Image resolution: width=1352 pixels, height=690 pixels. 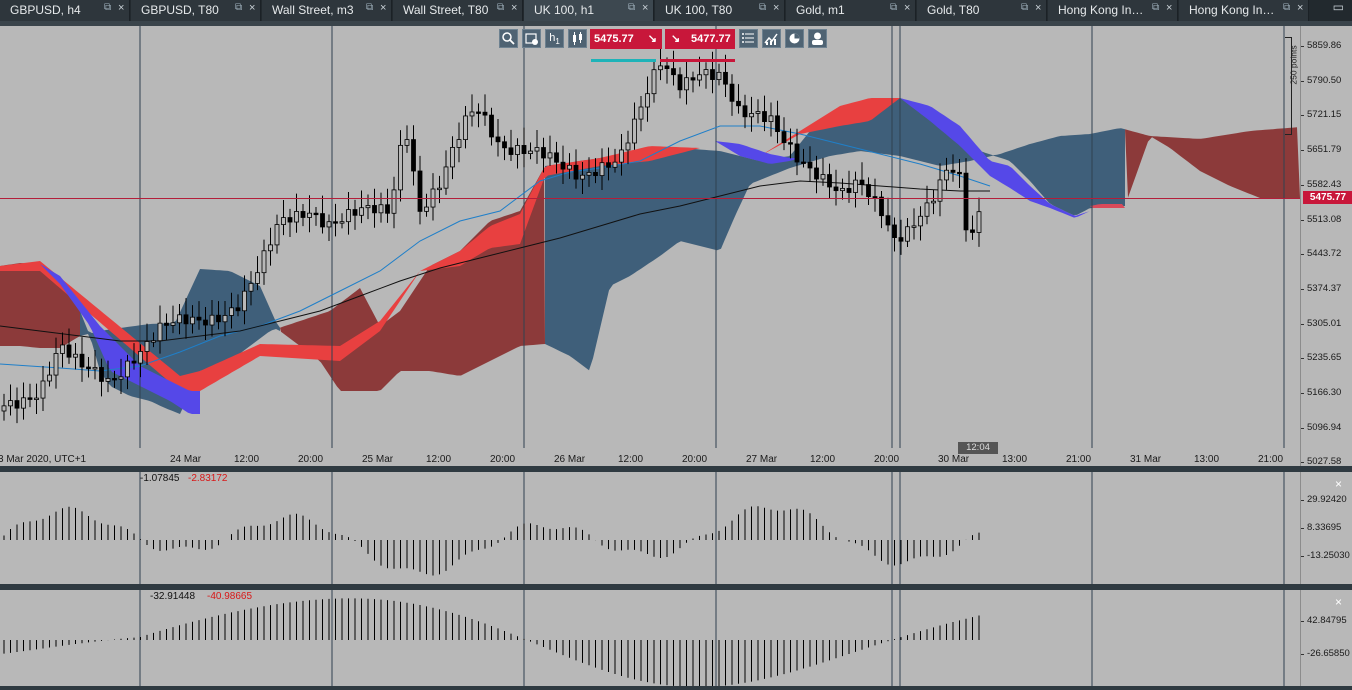 What do you see at coordinates (851, 10) in the screenshot?
I see `tab-6: Gold, m1 ⧉ ×` at bounding box center [851, 10].